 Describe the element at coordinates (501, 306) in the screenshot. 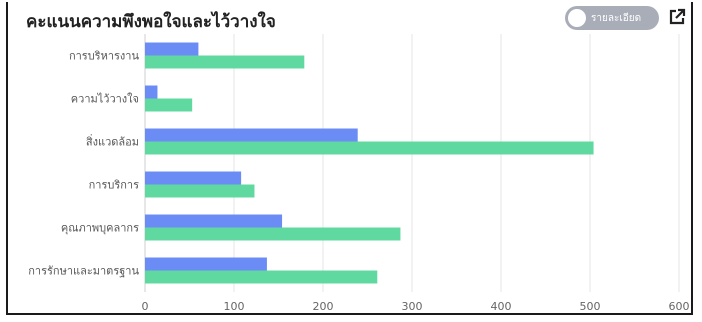

I see `x-tick-label: 400` at that location.